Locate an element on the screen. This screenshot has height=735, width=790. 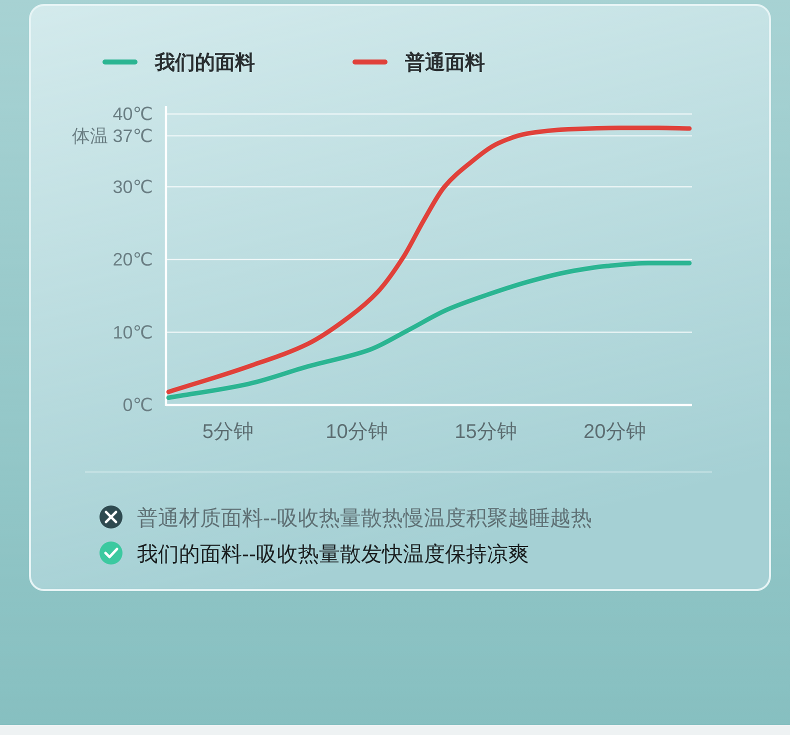
y-tick-label: 20℃ is located at coordinates (132, 260).